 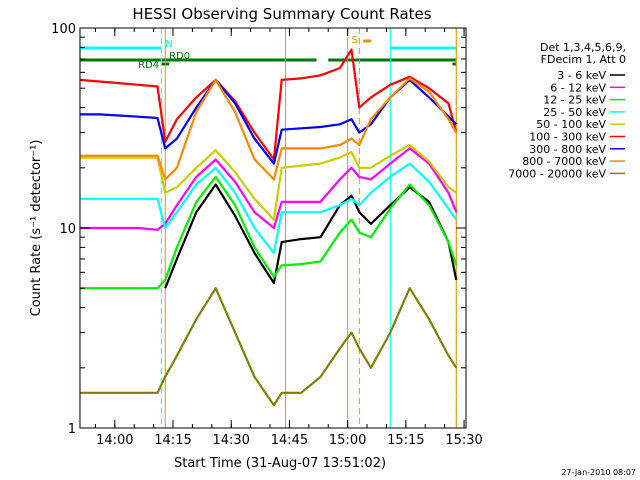 What do you see at coordinates (168, 44) in the screenshot?
I see `flag-label-n: N` at bounding box center [168, 44].